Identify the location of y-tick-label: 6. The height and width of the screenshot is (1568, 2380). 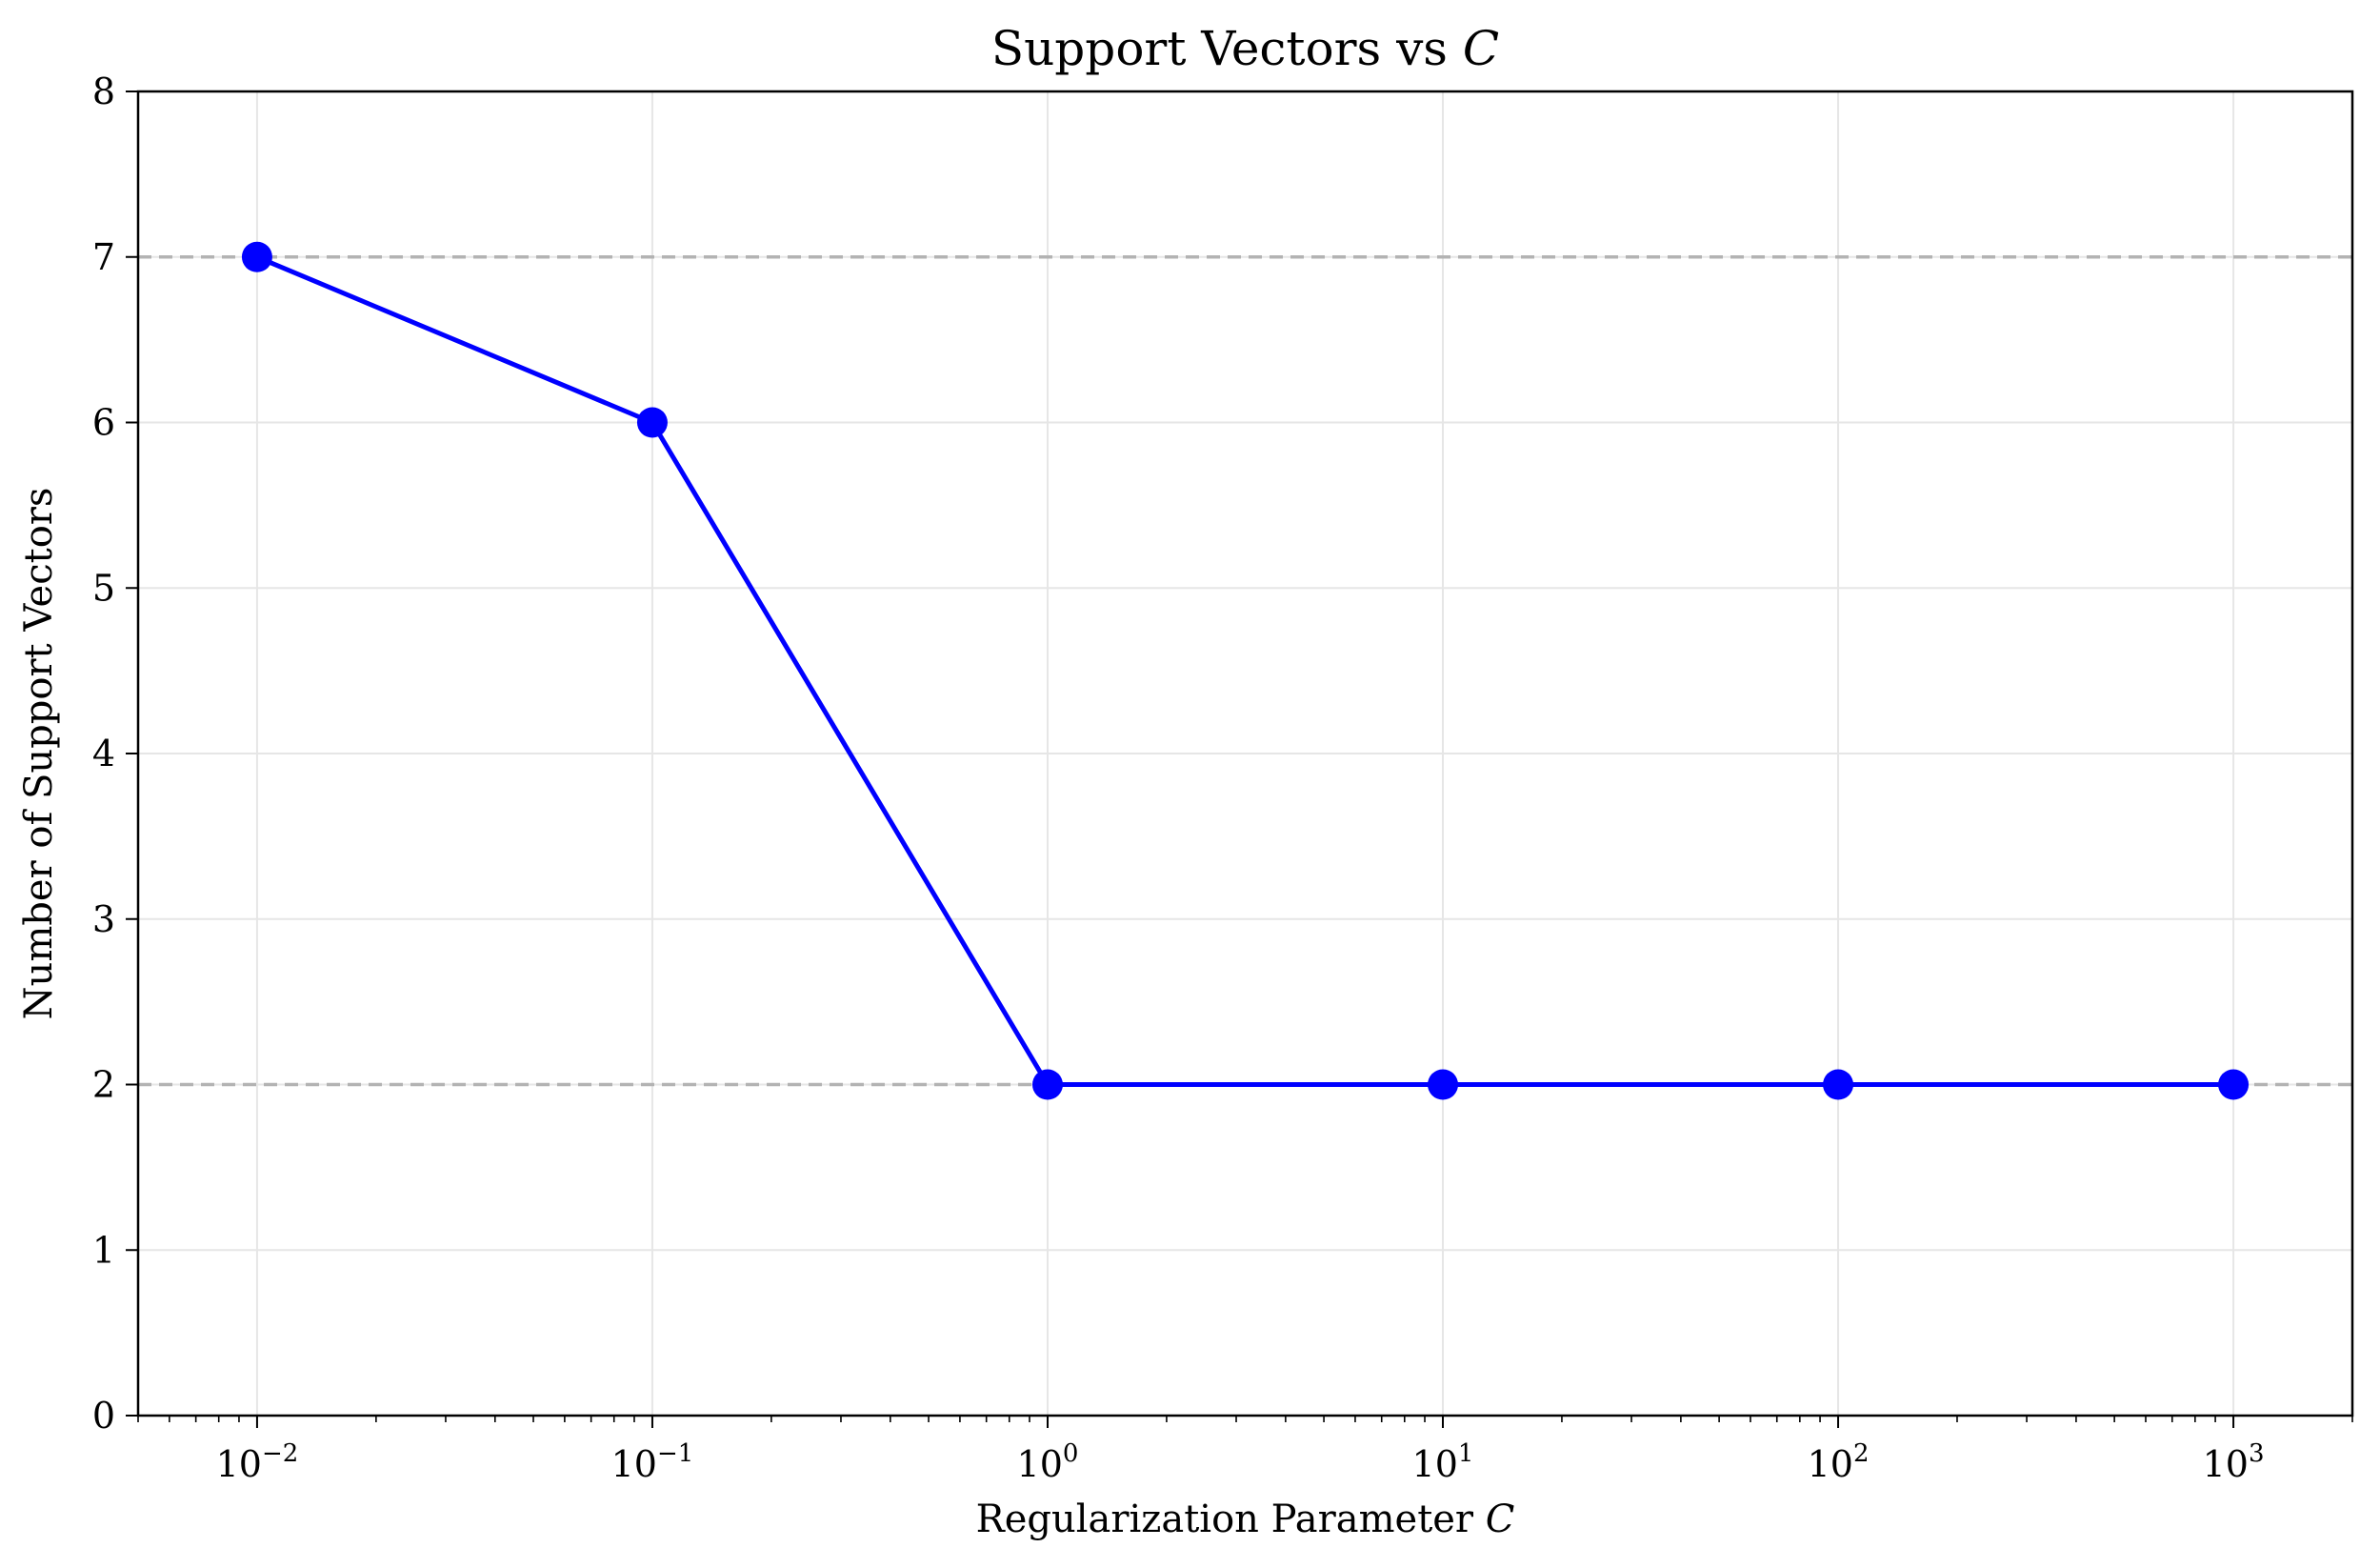
(103, 423).